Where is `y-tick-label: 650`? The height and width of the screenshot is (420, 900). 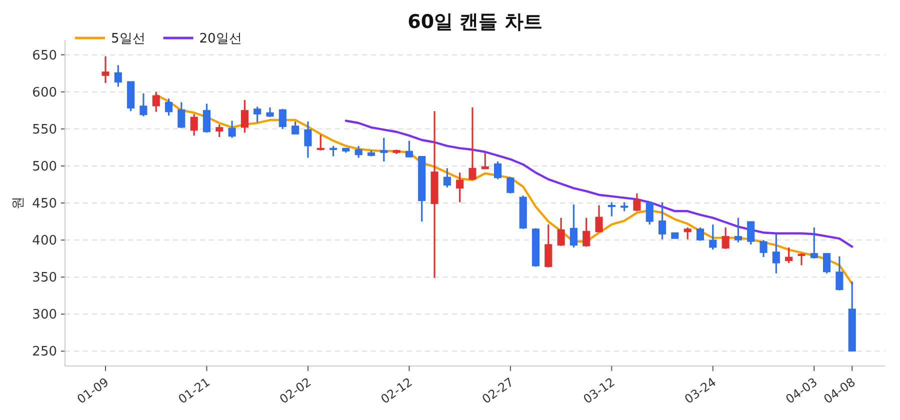 y-tick-label: 650 is located at coordinates (44, 56).